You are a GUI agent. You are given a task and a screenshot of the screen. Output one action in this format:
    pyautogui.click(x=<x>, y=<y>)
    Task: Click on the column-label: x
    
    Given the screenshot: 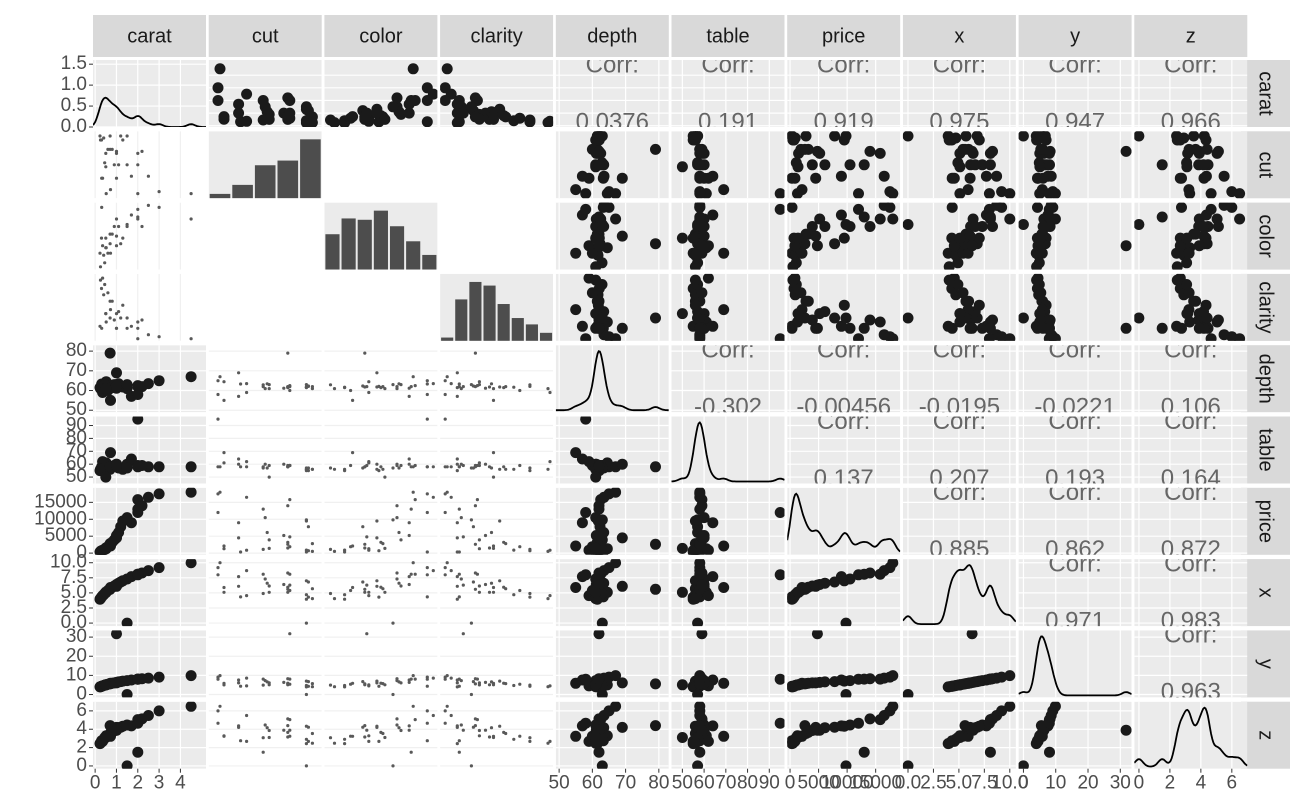 What is the action you would take?
    pyautogui.click(x=959, y=36)
    